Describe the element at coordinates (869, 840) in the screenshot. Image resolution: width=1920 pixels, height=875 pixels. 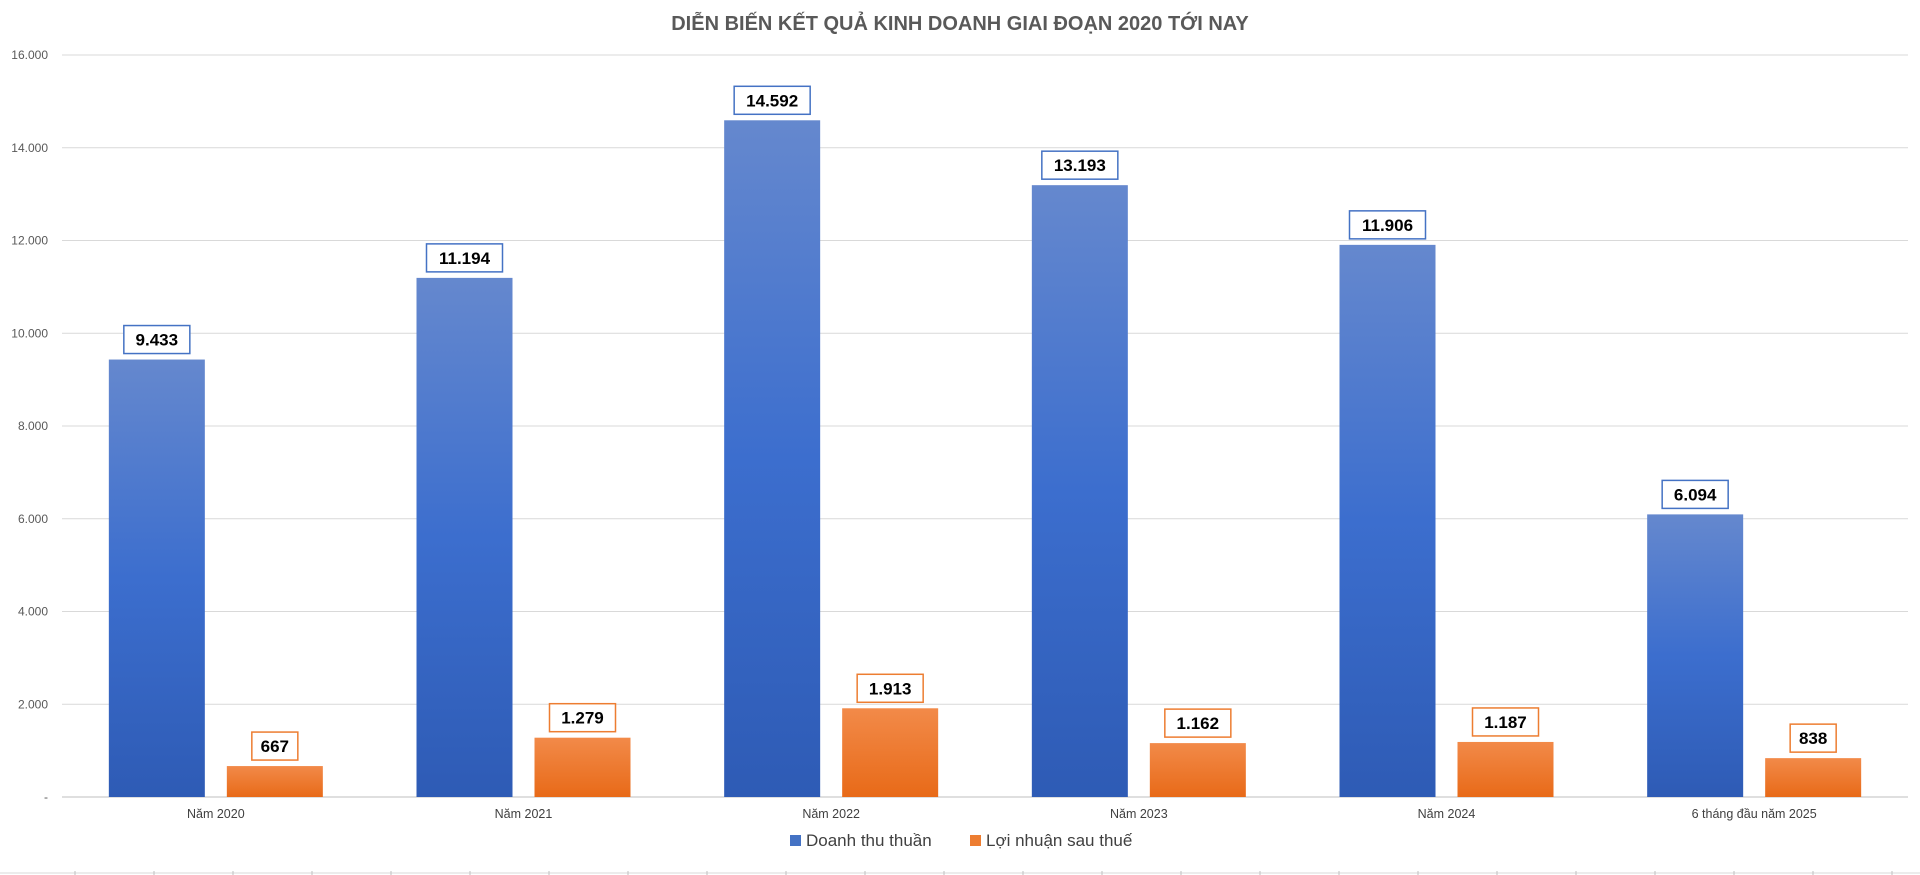
I see `legend-label: Doanh thu thuần` at that location.